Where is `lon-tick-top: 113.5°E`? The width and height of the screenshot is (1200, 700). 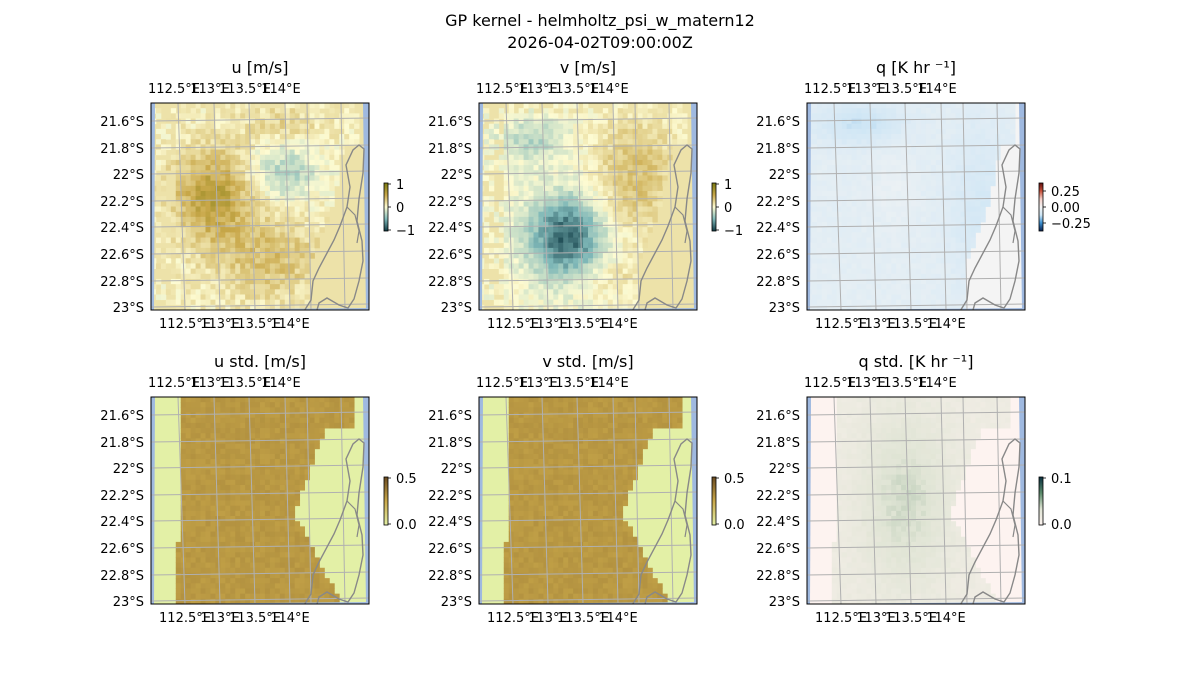 lon-tick-top: 113.5°E is located at coordinates (901, 89).